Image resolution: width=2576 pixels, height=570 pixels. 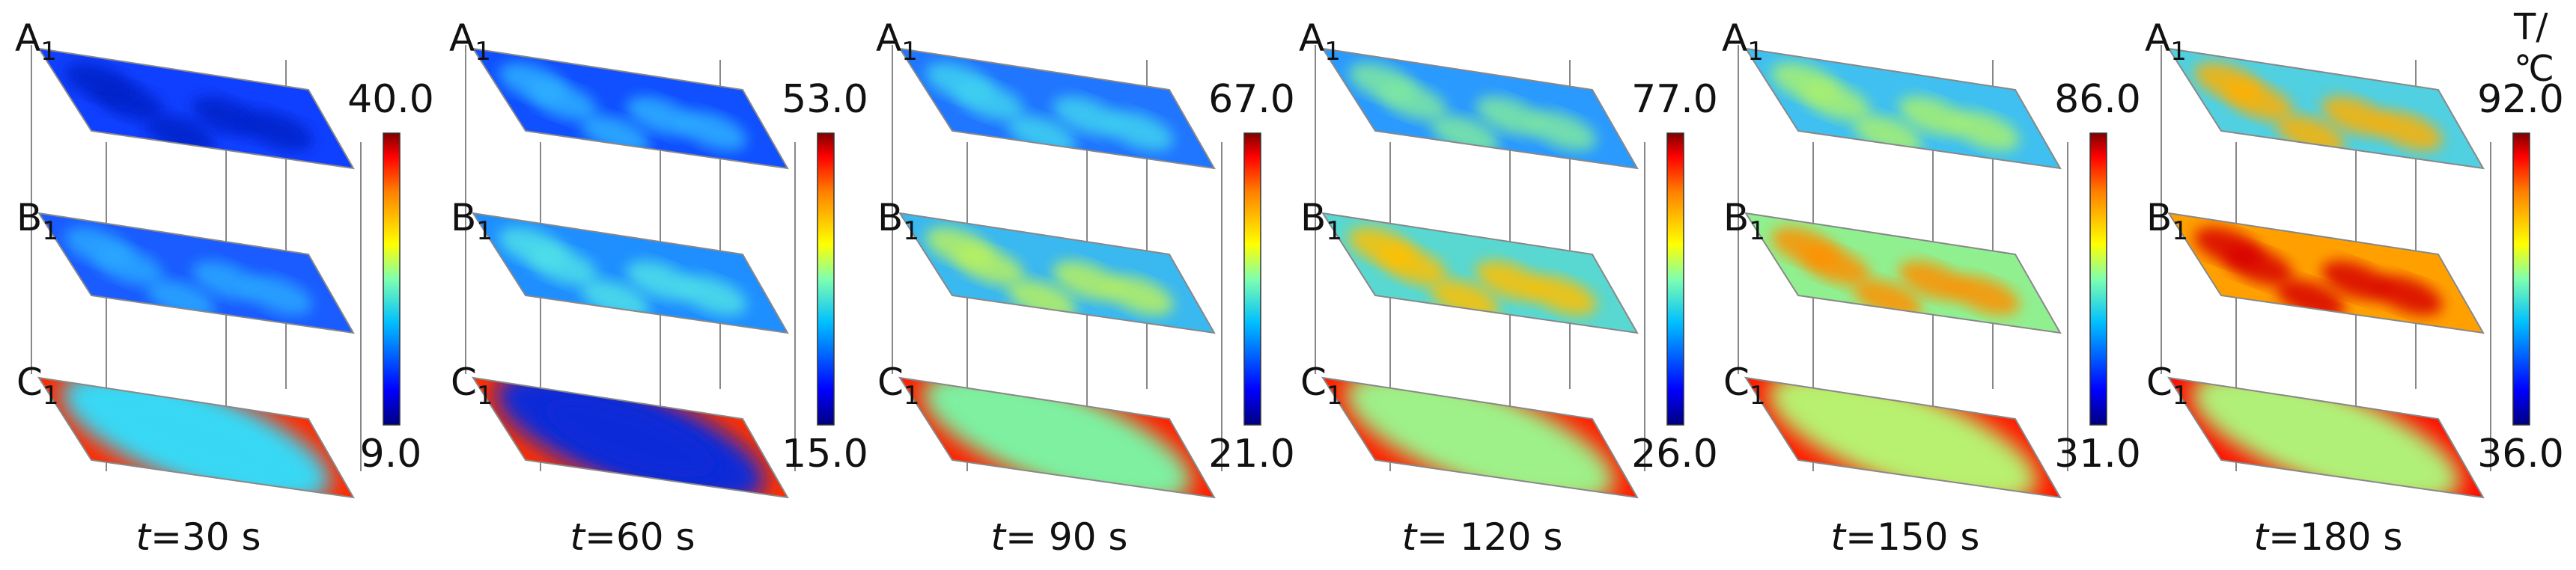 I want to click on time-caption: t= 120 s, so click(x=1482, y=537).